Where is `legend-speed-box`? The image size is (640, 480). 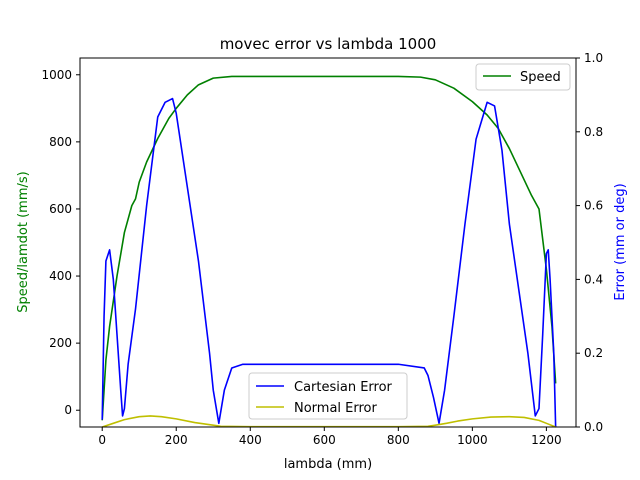
legend-speed-box is located at coordinates (523, 77).